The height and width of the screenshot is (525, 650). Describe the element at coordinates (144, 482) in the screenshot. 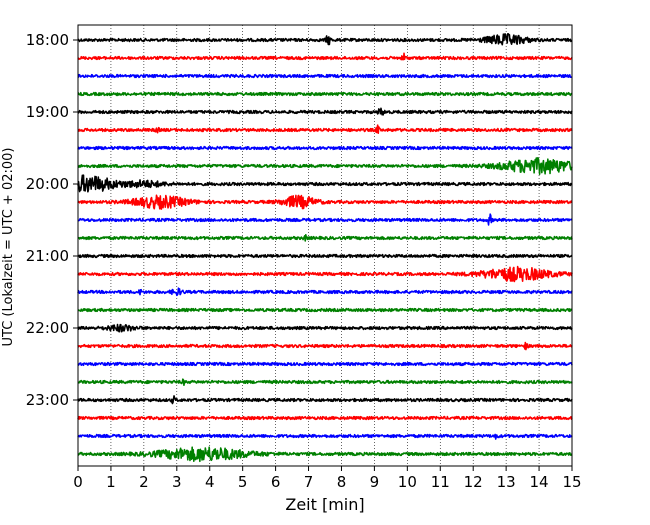

I see `x-tick-label-2: 2` at that location.